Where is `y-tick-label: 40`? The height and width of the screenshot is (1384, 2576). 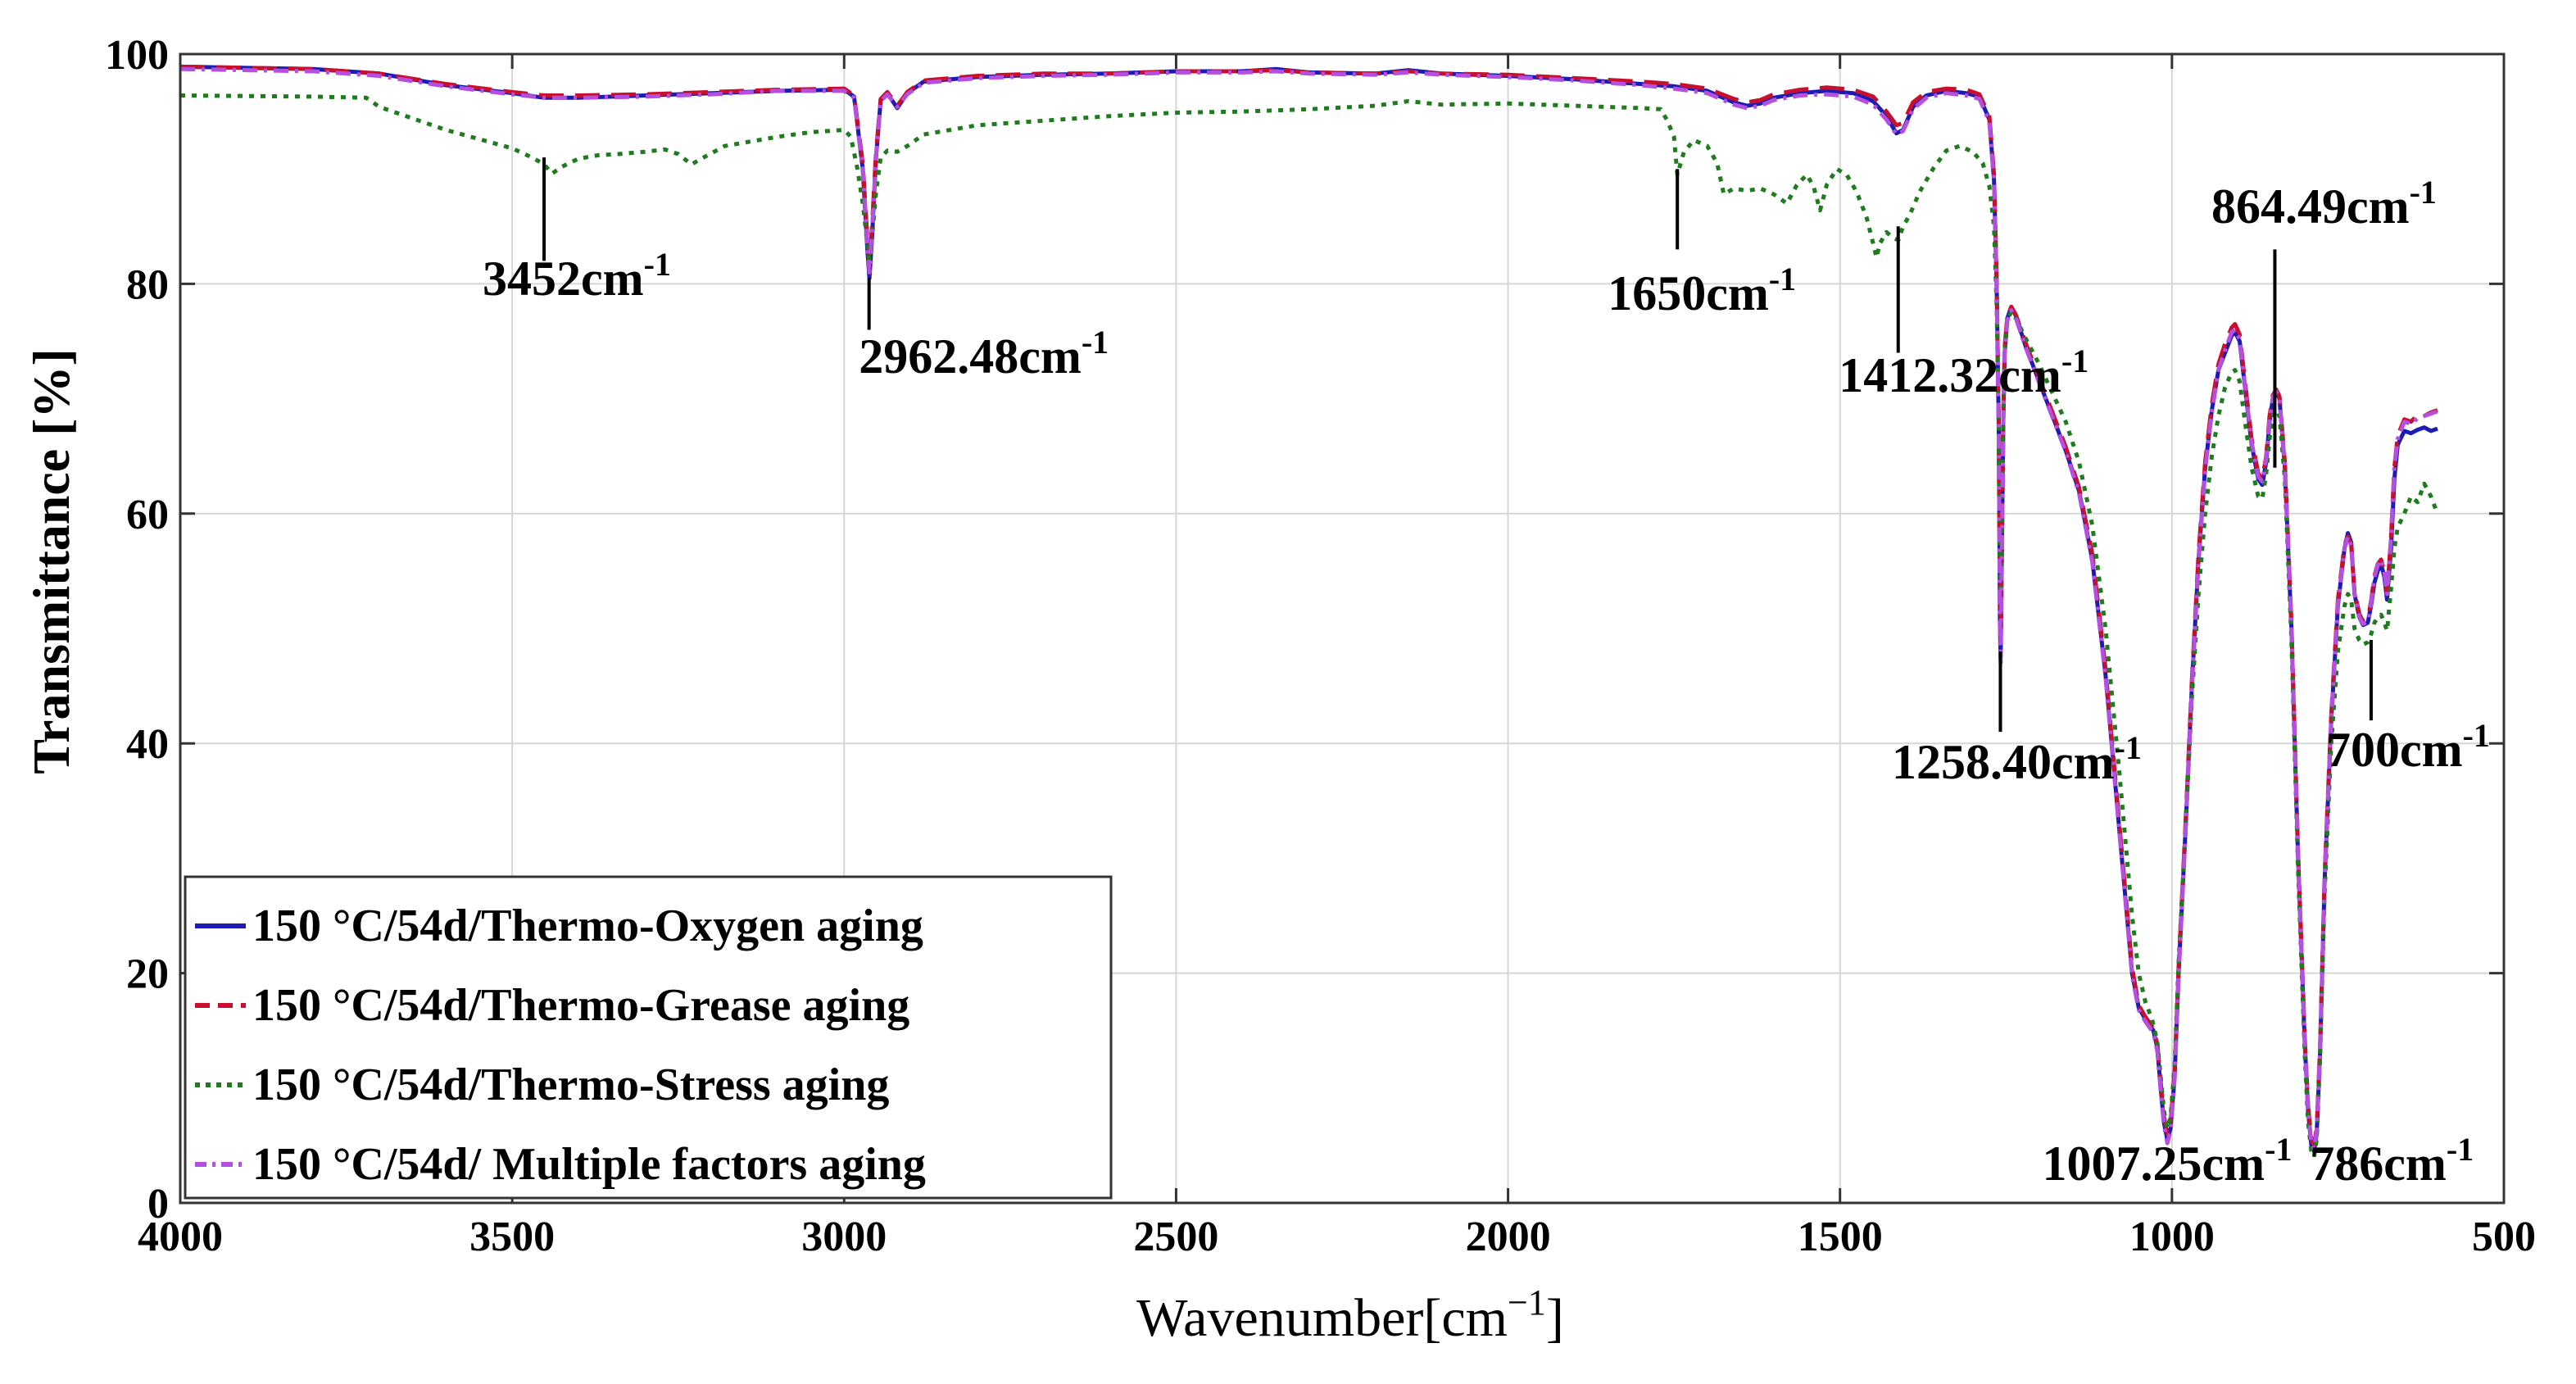 y-tick-label: 40 is located at coordinates (147, 744).